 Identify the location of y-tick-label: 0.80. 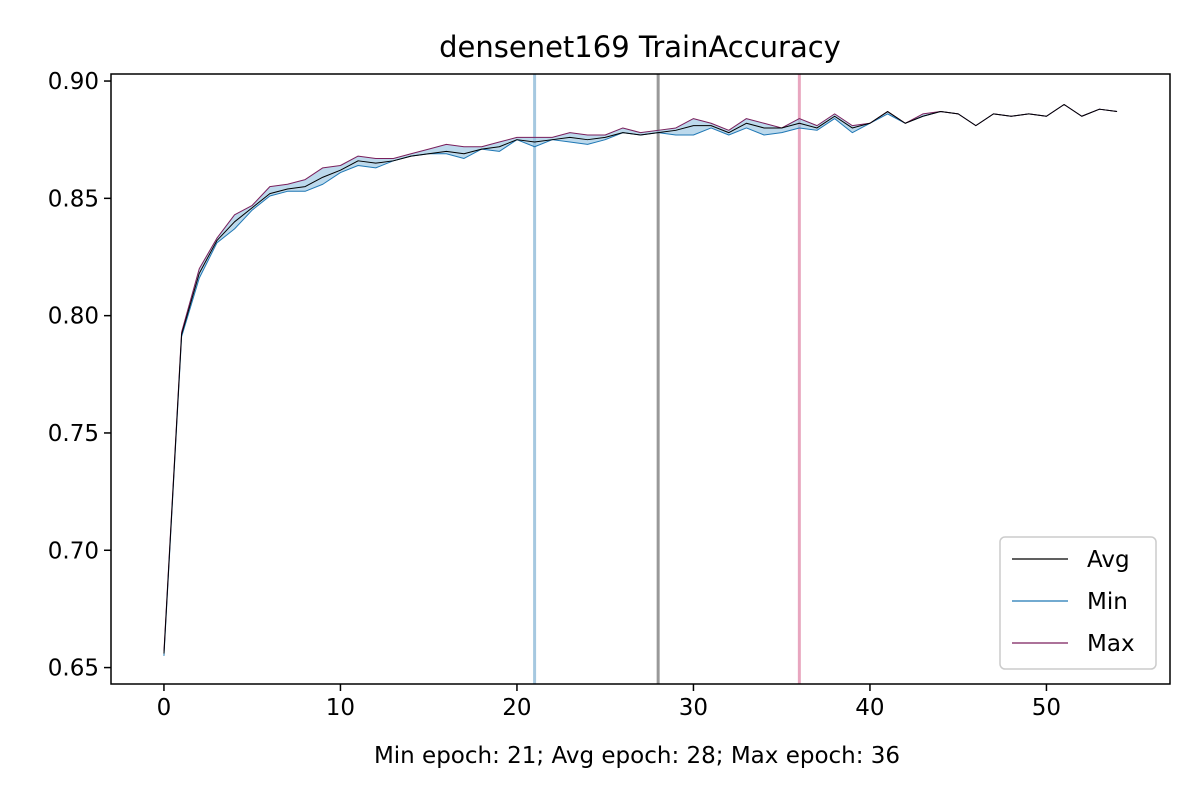
(73, 317).